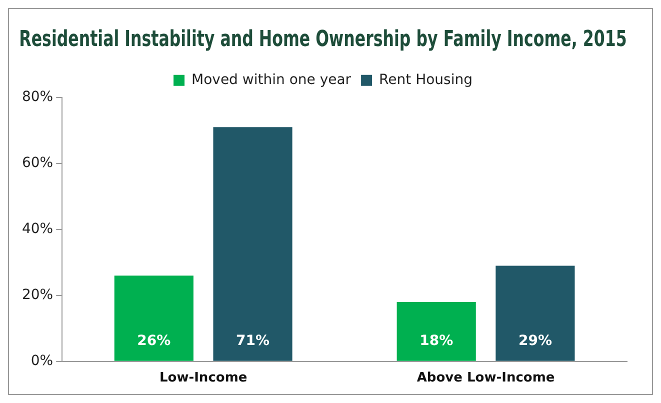 This screenshot has height=403, width=661. What do you see at coordinates (38, 295) in the screenshot?
I see `y-tick-label: 20%` at bounding box center [38, 295].